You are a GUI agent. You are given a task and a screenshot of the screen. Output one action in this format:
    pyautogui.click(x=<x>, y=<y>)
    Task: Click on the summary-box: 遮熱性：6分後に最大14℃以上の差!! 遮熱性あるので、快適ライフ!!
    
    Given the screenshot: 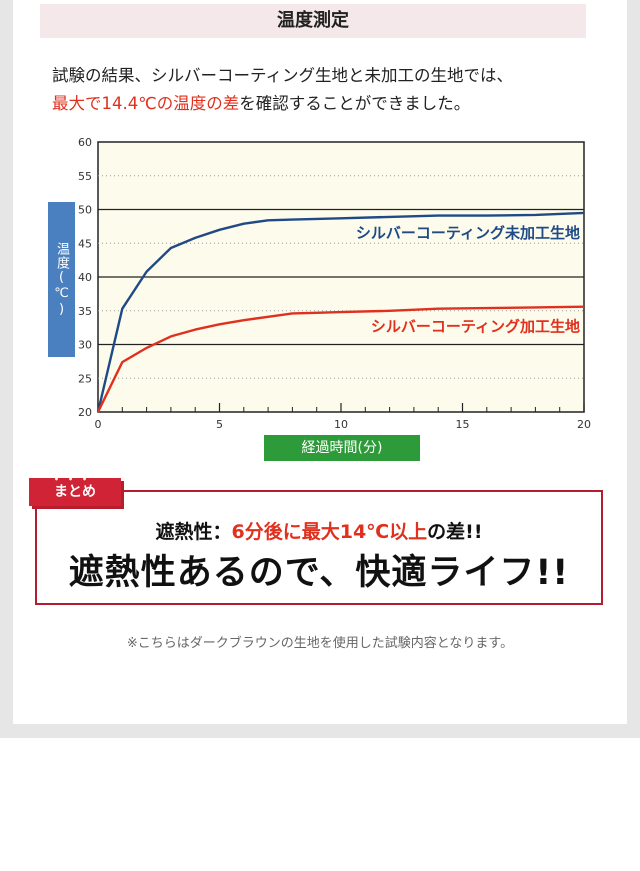 What is the action you would take?
    pyautogui.click(x=319, y=547)
    